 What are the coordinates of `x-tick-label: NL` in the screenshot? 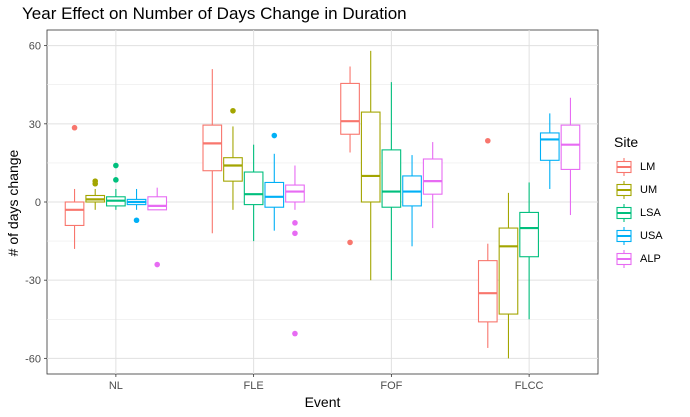 It's located at (116, 386).